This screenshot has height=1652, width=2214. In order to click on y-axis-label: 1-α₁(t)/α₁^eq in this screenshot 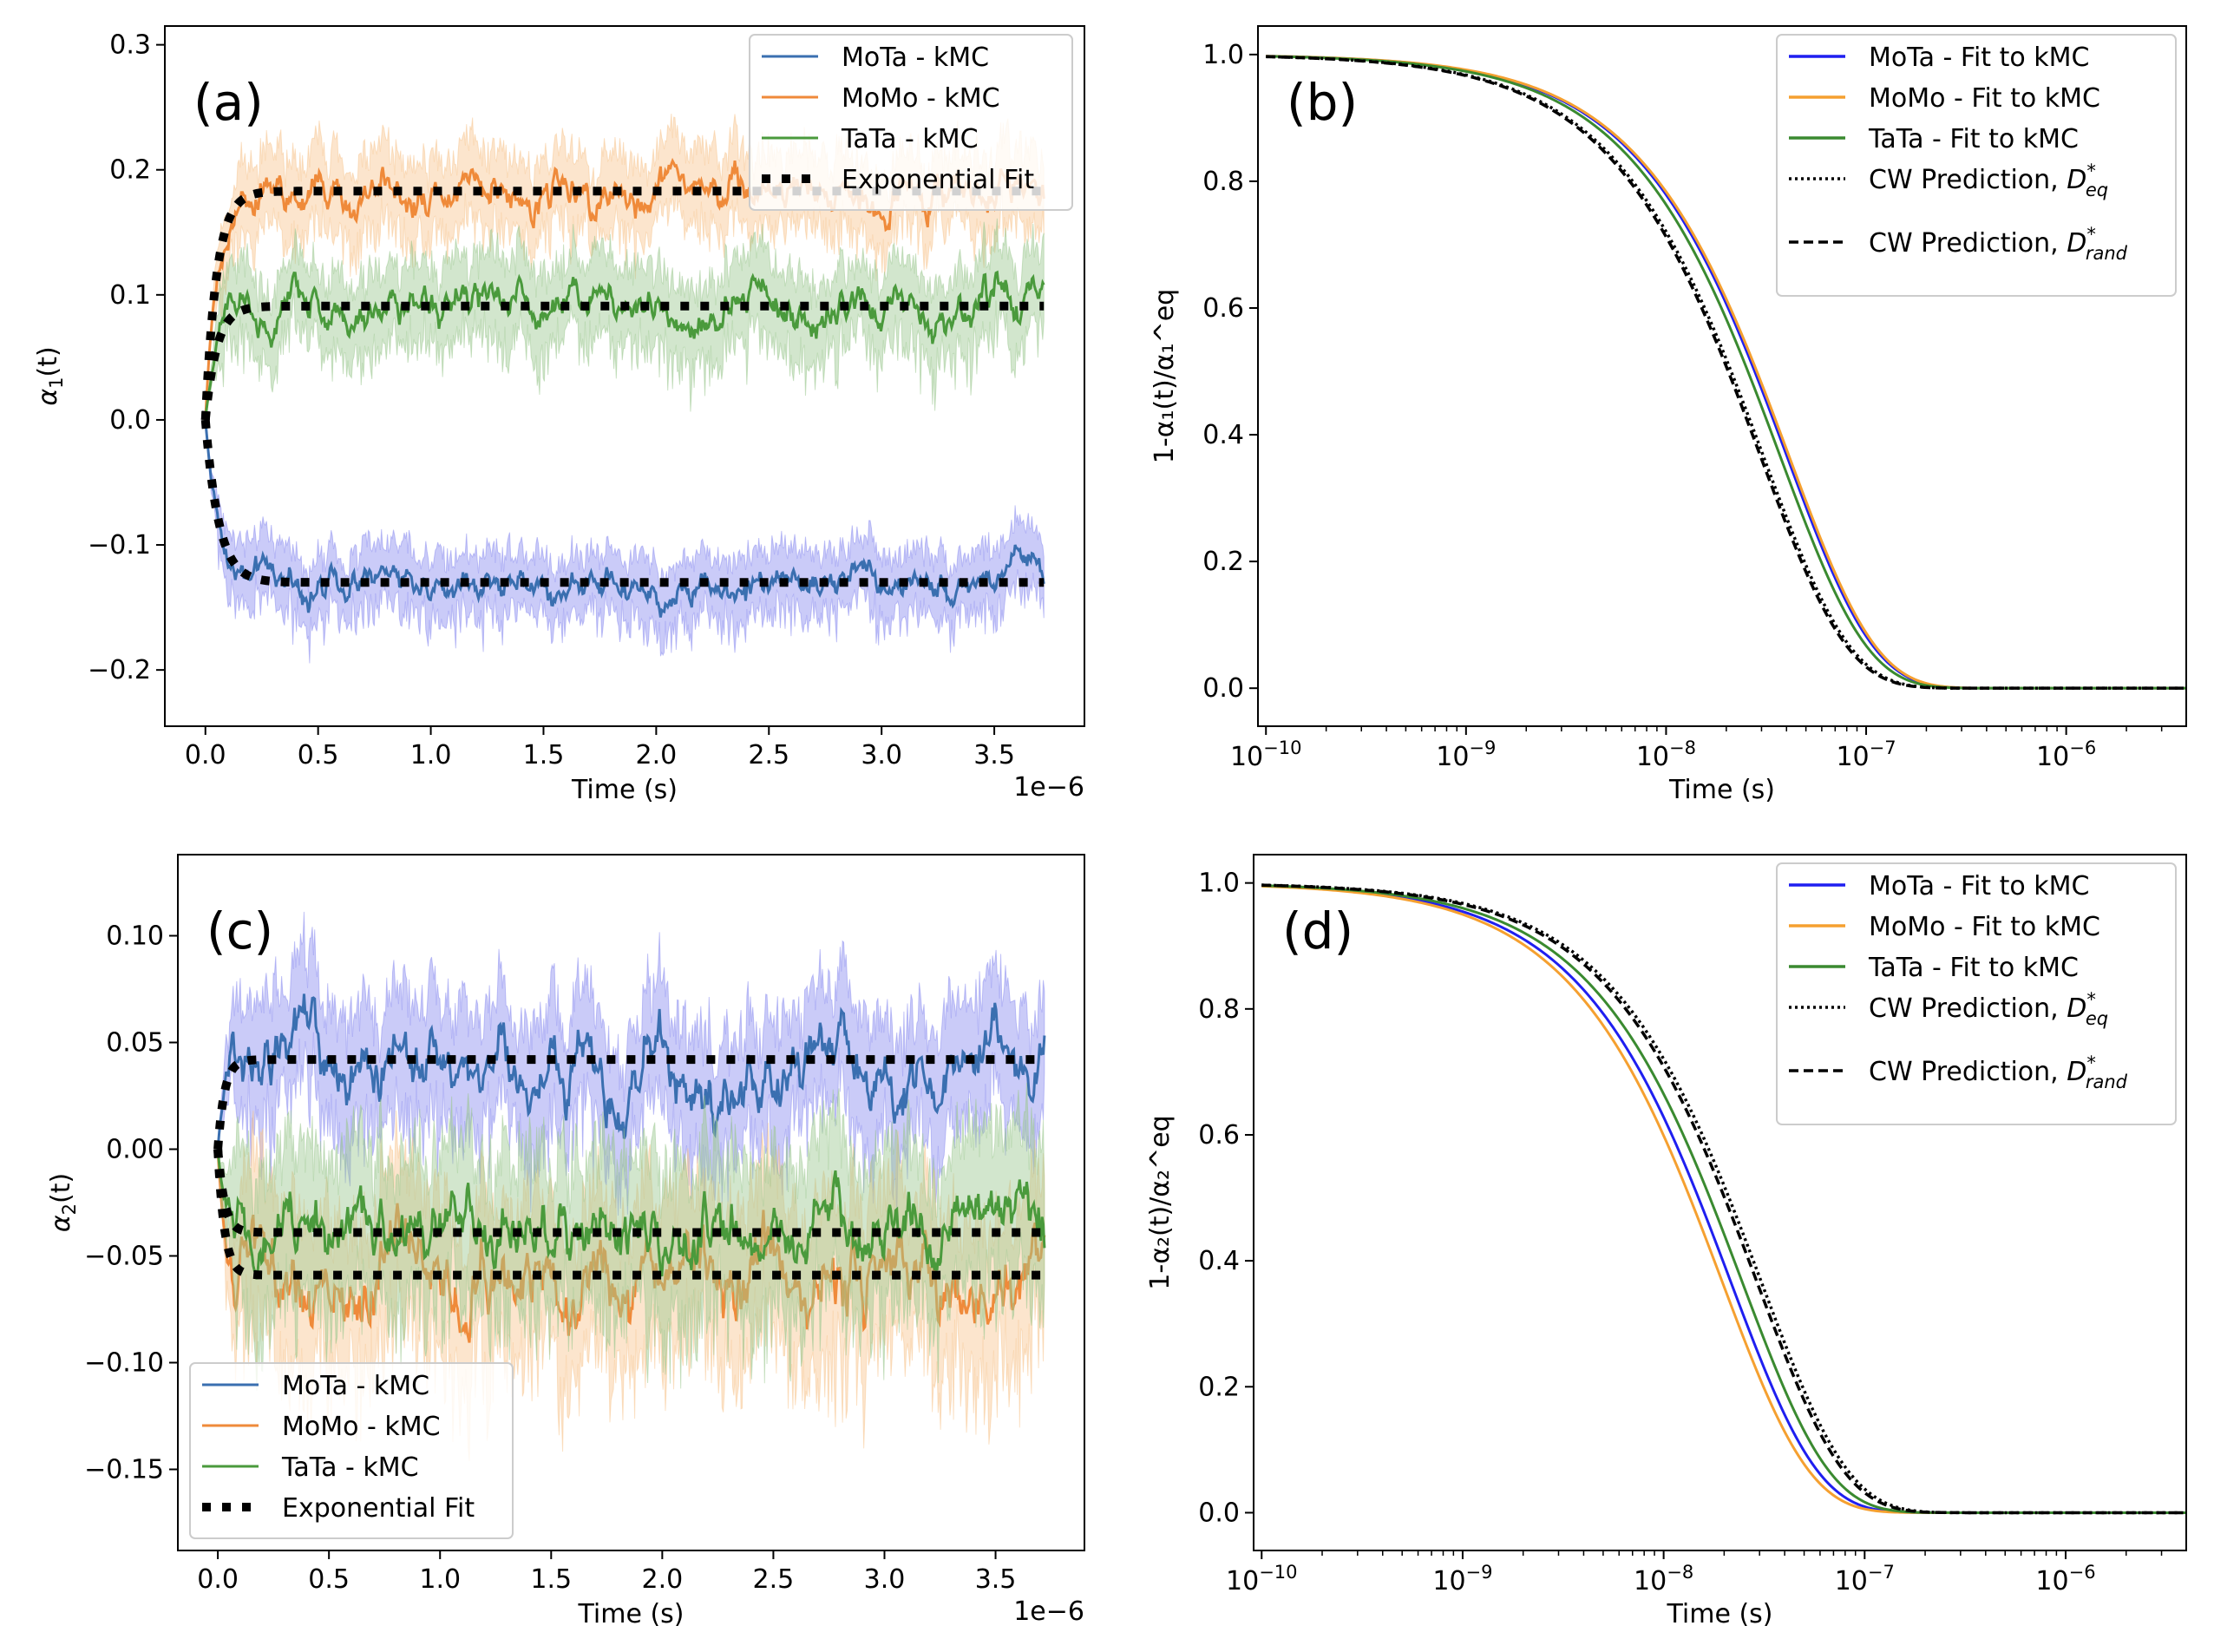, I will do `click(1165, 376)`.